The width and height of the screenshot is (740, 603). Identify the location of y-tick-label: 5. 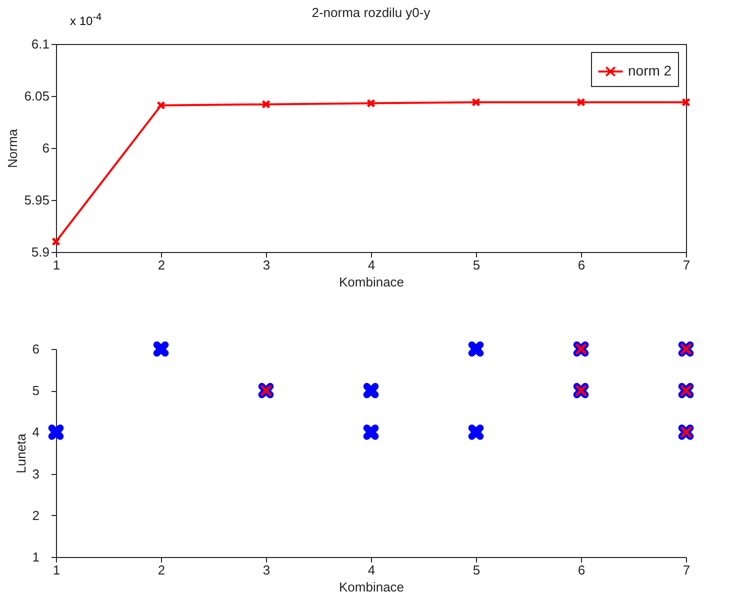
(36, 390).